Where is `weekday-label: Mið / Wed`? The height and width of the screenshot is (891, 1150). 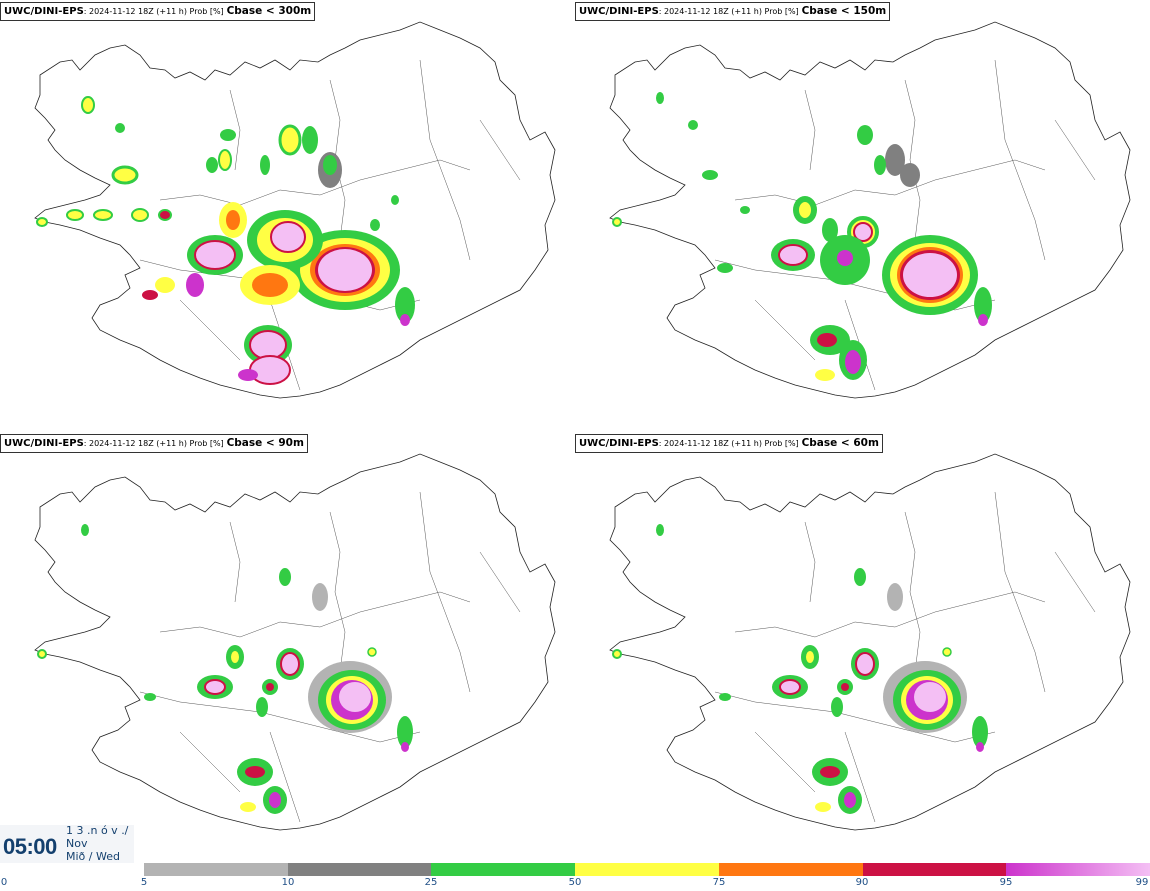 weekday-label: Mið / Wed is located at coordinates (93, 856).